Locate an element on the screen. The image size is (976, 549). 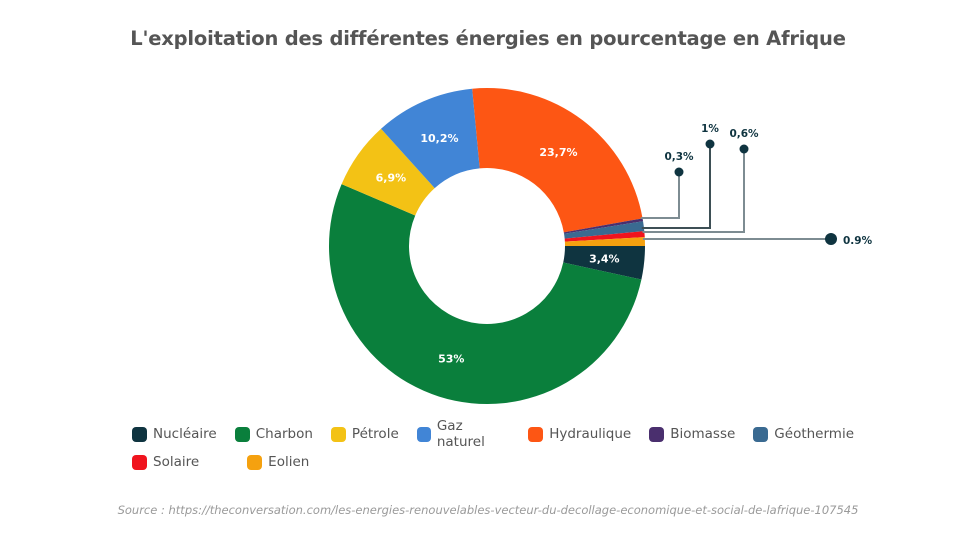
callout-dot-solaire is located at coordinates (744, 149).